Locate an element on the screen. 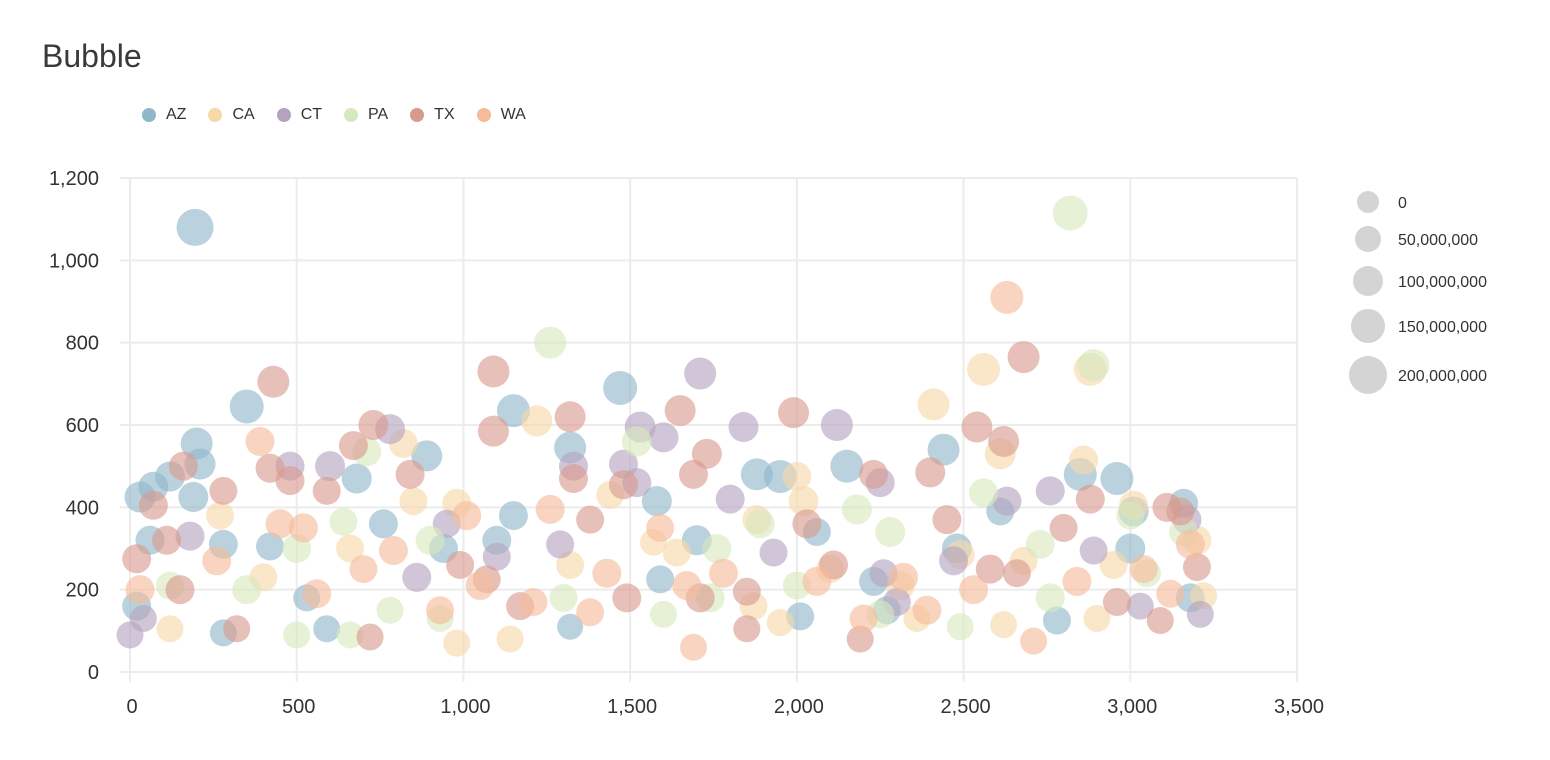 Image resolution: width=1550 pixels, height=760 pixels. legend-item-az: AZ is located at coordinates (164, 115).